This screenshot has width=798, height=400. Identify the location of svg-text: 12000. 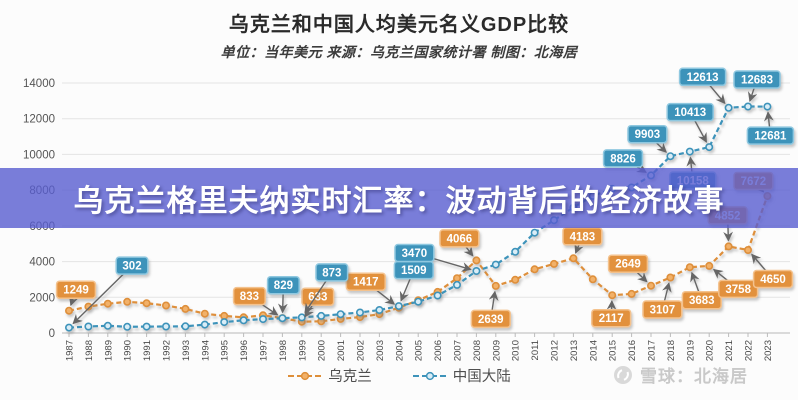
(39, 120).